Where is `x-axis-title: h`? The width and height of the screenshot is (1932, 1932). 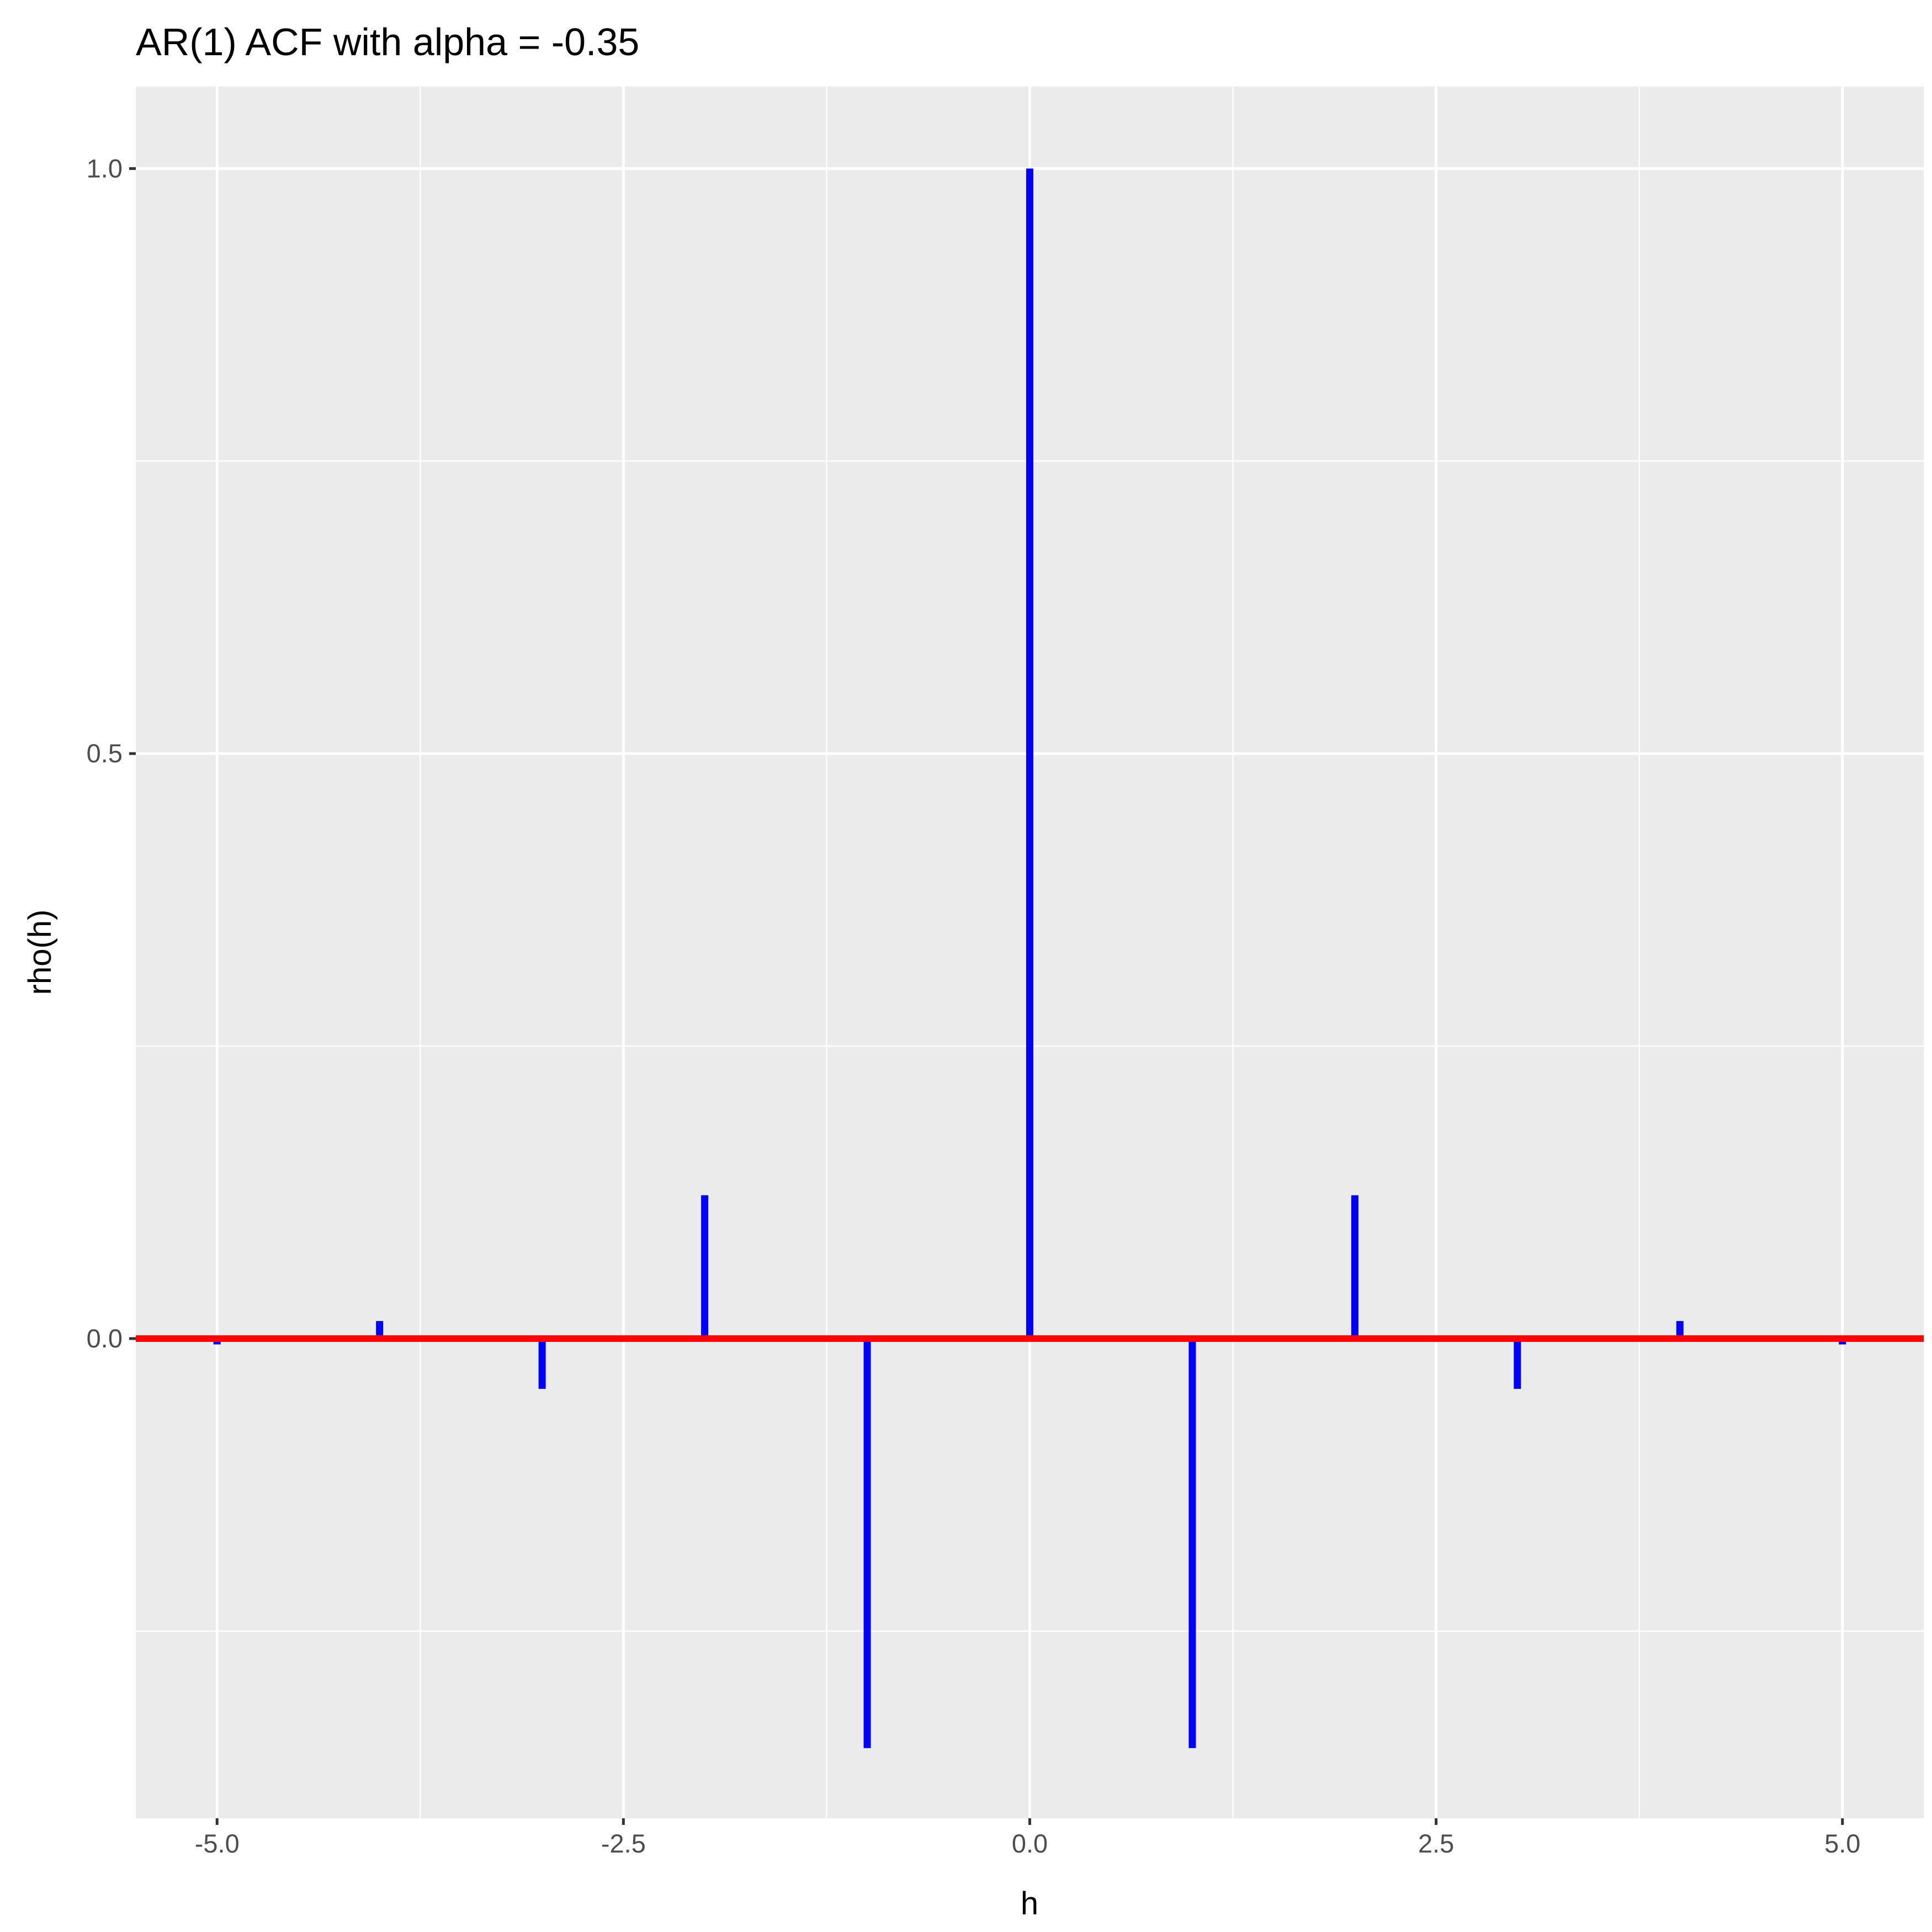 x-axis-title: h is located at coordinates (1029, 1904).